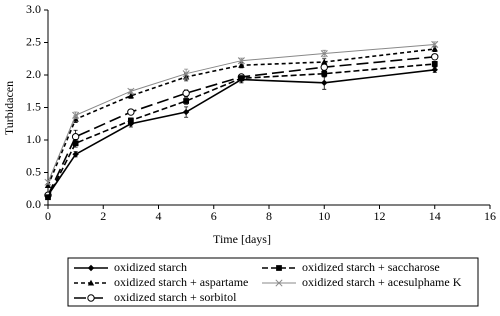  What do you see at coordinates (103, 216) in the screenshot?
I see `x-tick-label: 2` at bounding box center [103, 216].